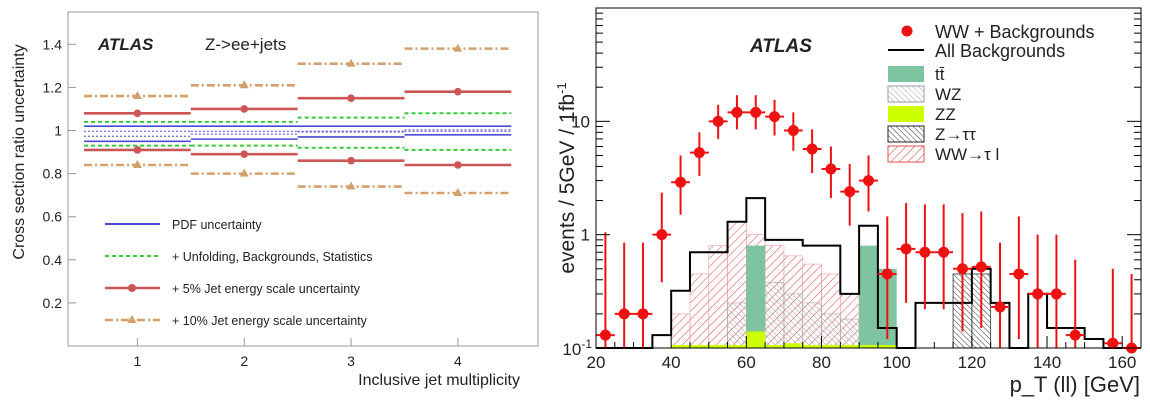 The width and height of the screenshot is (1150, 403). I want to click on right-y-axis-title-sup: -1, so click(561, 88).